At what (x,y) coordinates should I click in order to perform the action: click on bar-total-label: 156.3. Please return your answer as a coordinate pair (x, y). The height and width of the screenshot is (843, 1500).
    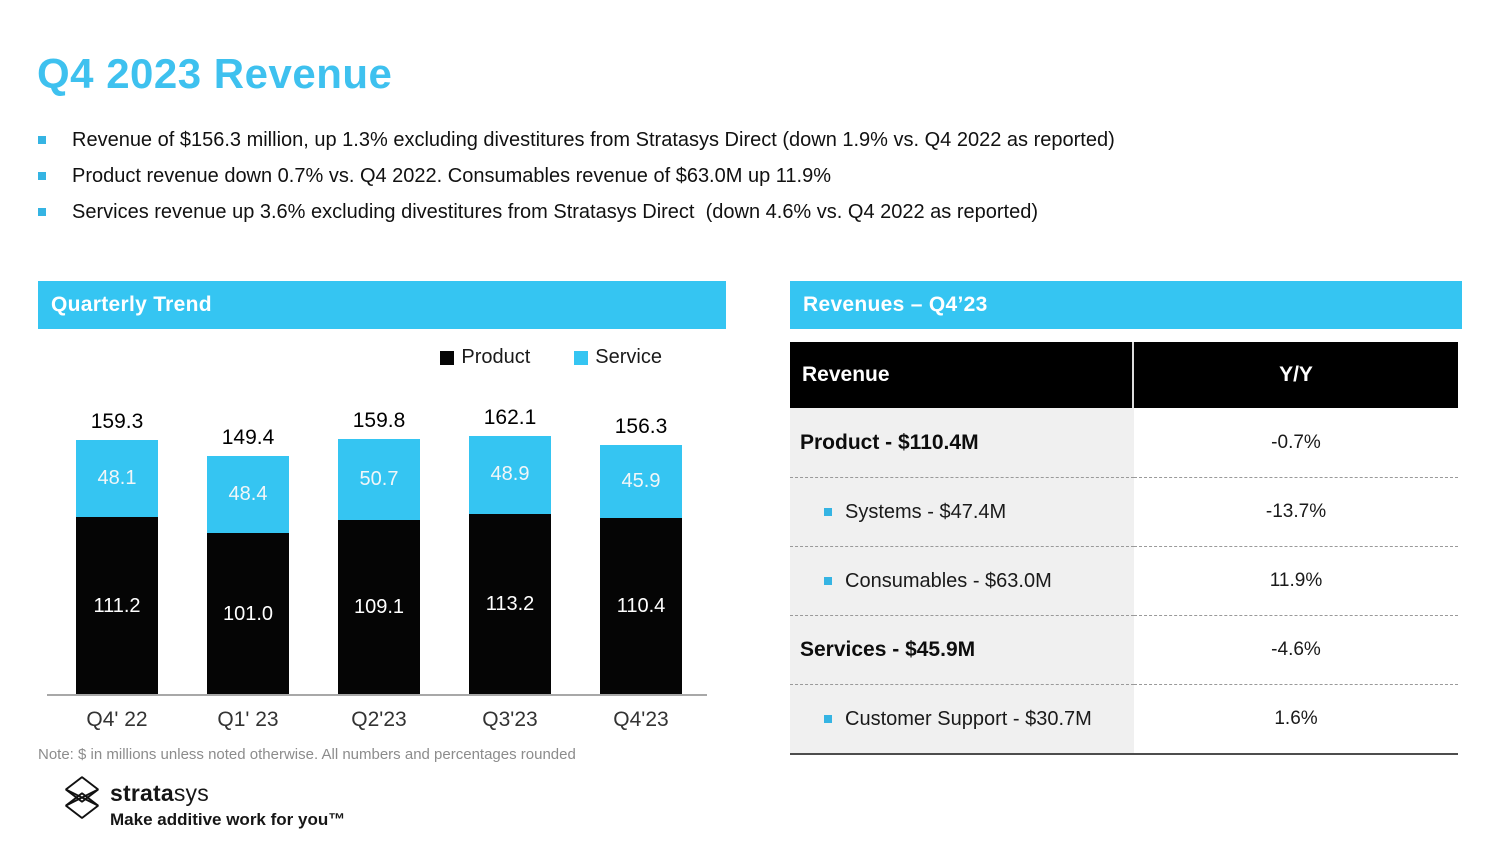
    Looking at the image, I should click on (641, 427).